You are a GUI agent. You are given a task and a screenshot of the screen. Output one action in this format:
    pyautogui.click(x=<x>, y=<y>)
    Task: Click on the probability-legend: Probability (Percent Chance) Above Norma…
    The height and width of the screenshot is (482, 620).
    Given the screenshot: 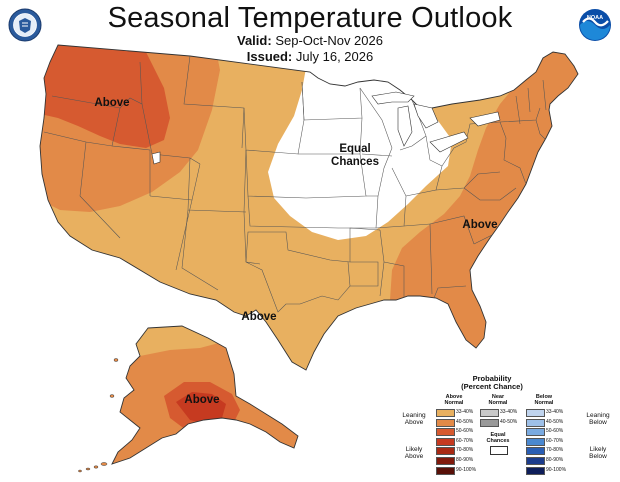 What is the action you would take?
    pyautogui.click(x=492, y=428)
    